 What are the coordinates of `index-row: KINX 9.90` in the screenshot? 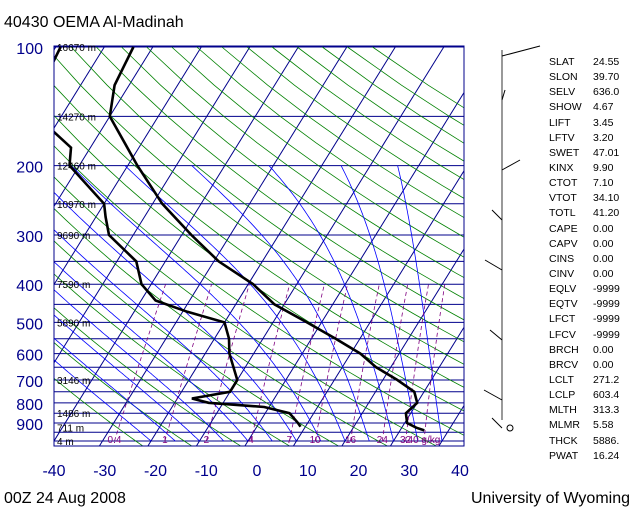 It's located at (594, 168).